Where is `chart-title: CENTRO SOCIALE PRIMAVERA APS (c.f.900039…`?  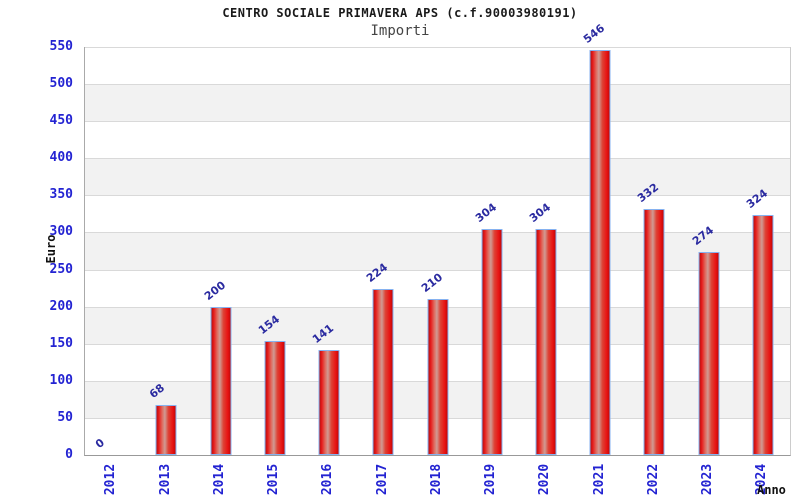
chart-title: CENTRO SOCIALE PRIMAVERA APS (c.f.900039… is located at coordinates (400, 13).